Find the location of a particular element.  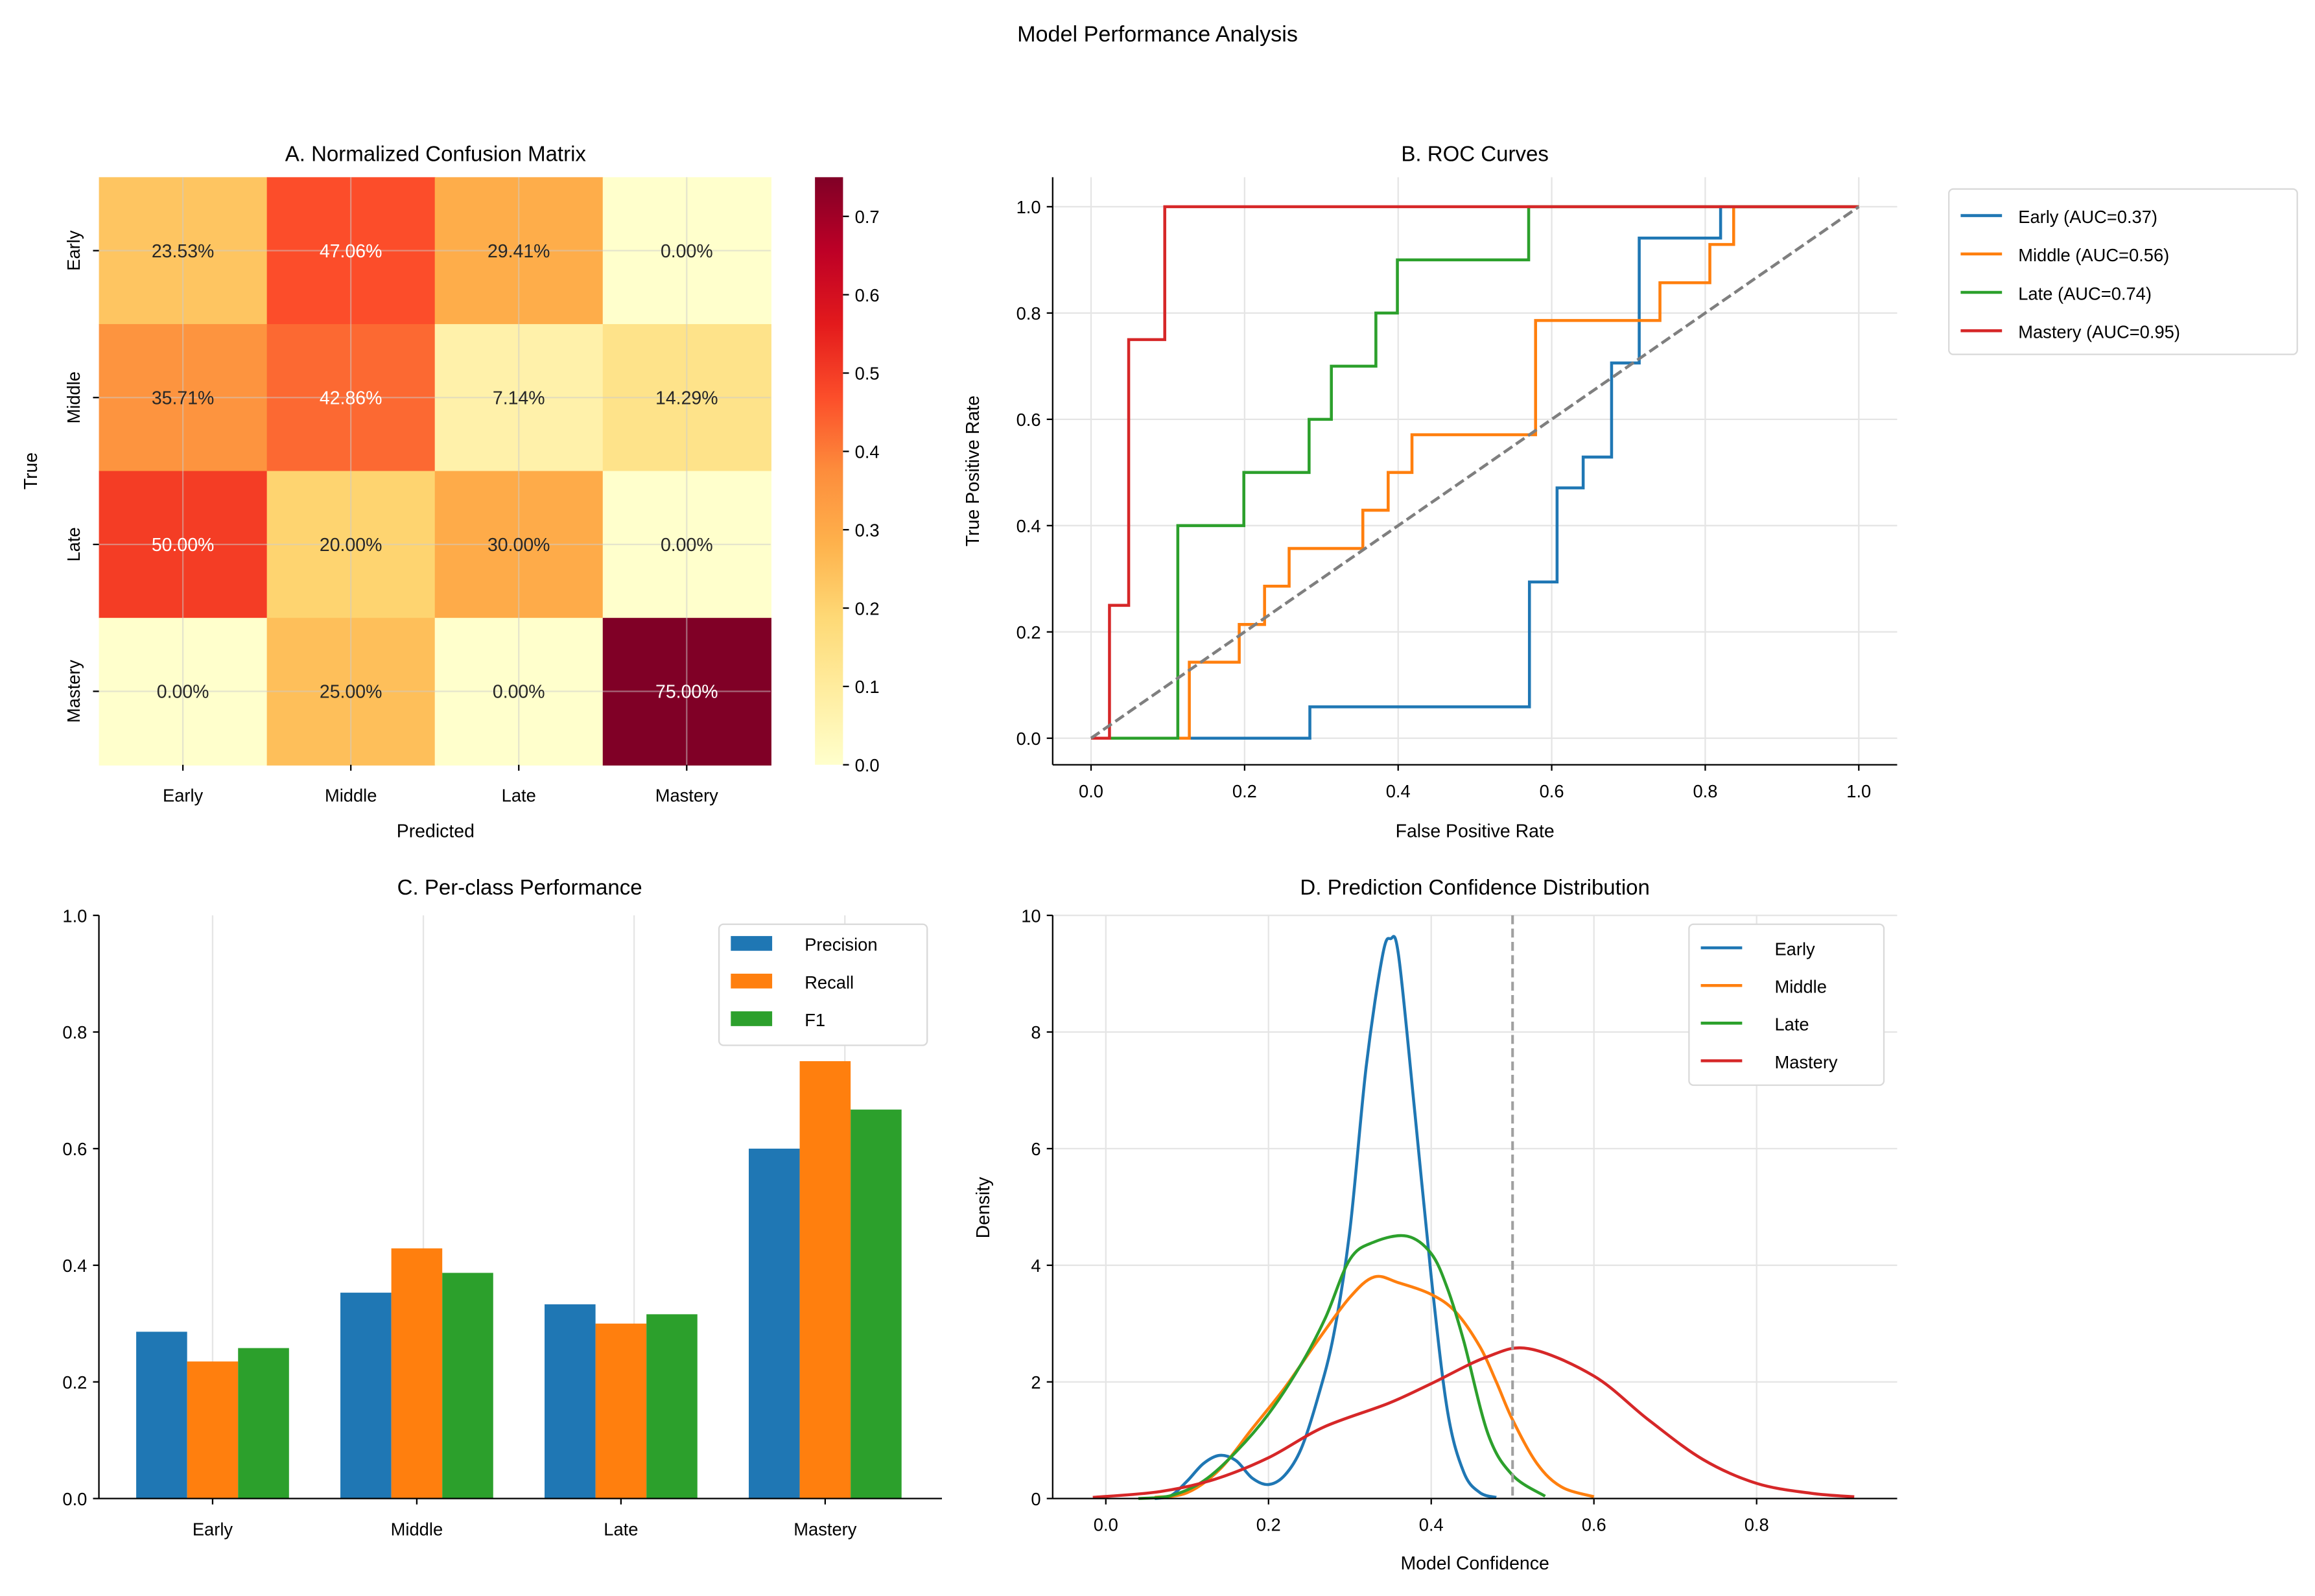

random-classifier-line is located at coordinates (1475, 472).